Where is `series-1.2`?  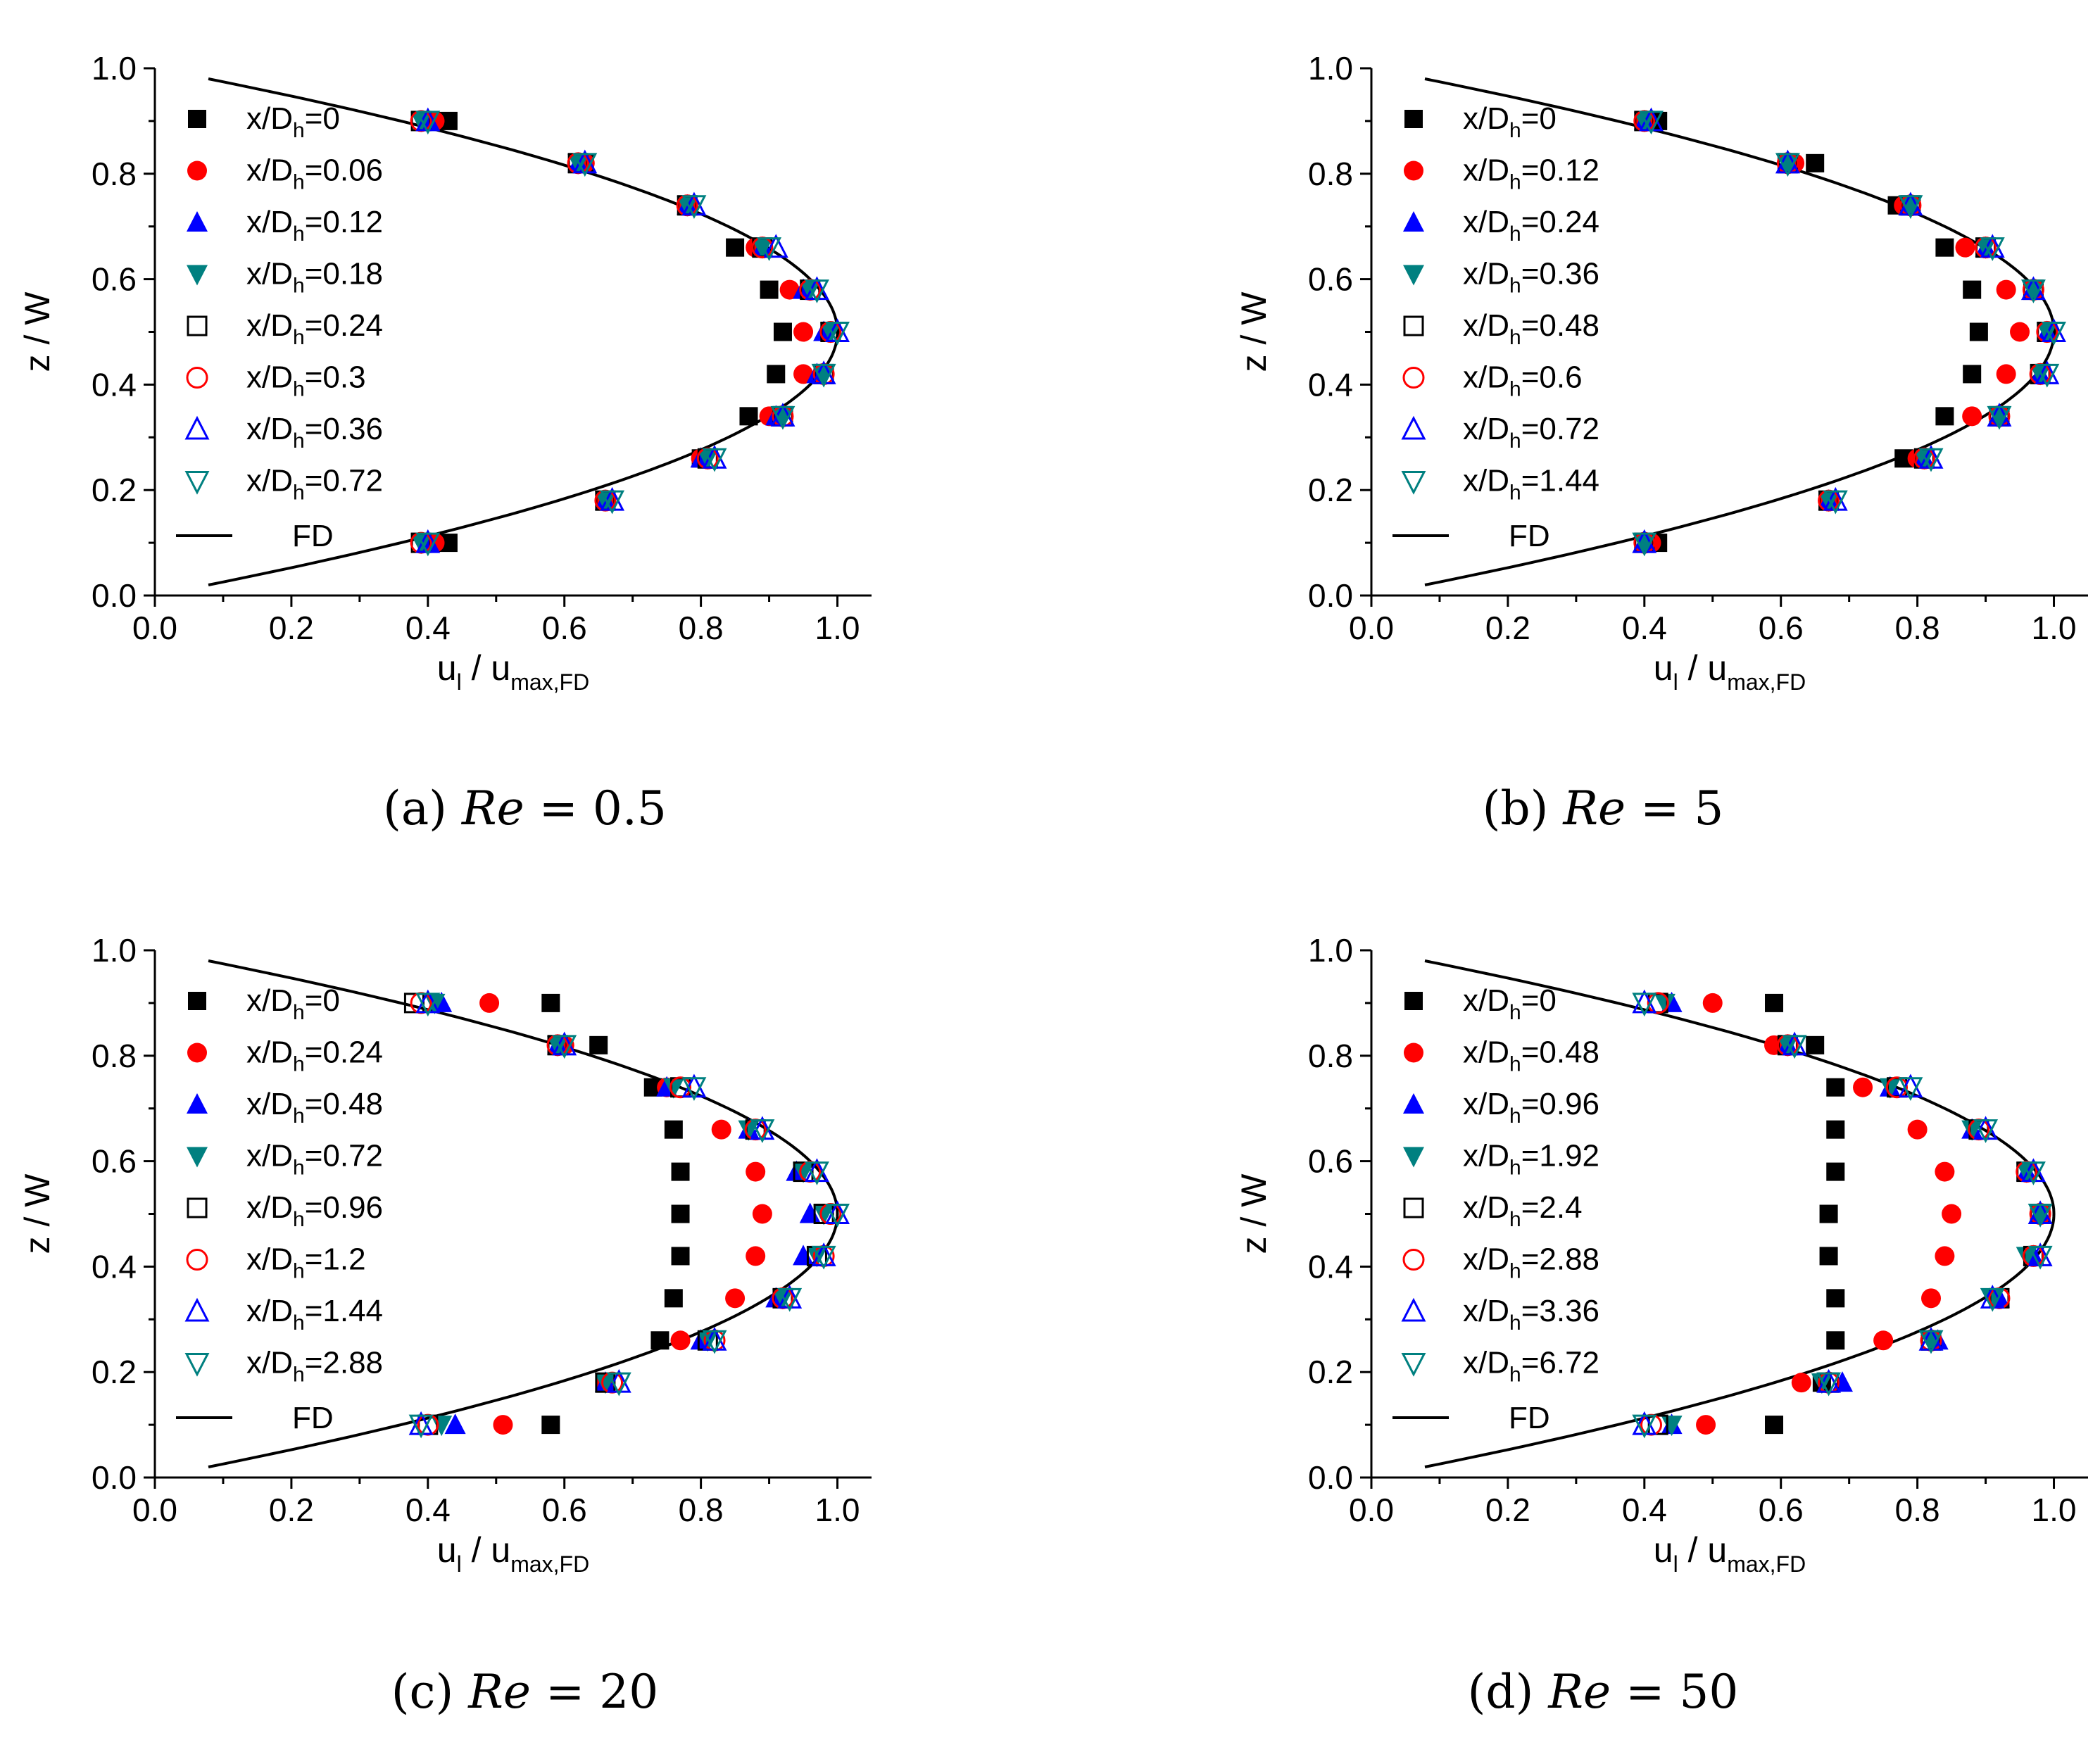
series-1.2 is located at coordinates (626, 1214).